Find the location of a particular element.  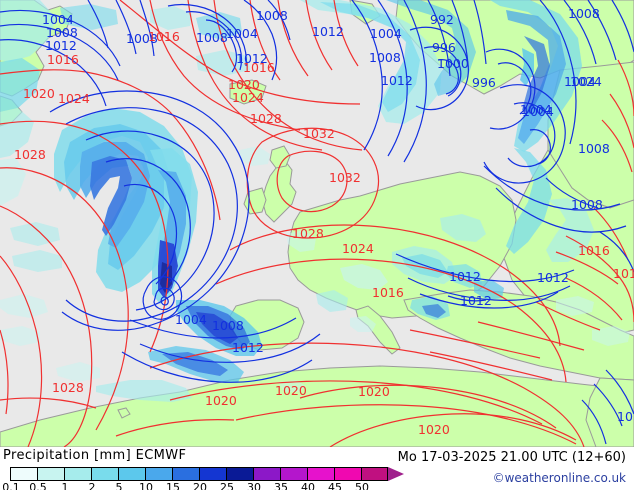

scale-tick-label: 2 is located at coordinates (92, 485).